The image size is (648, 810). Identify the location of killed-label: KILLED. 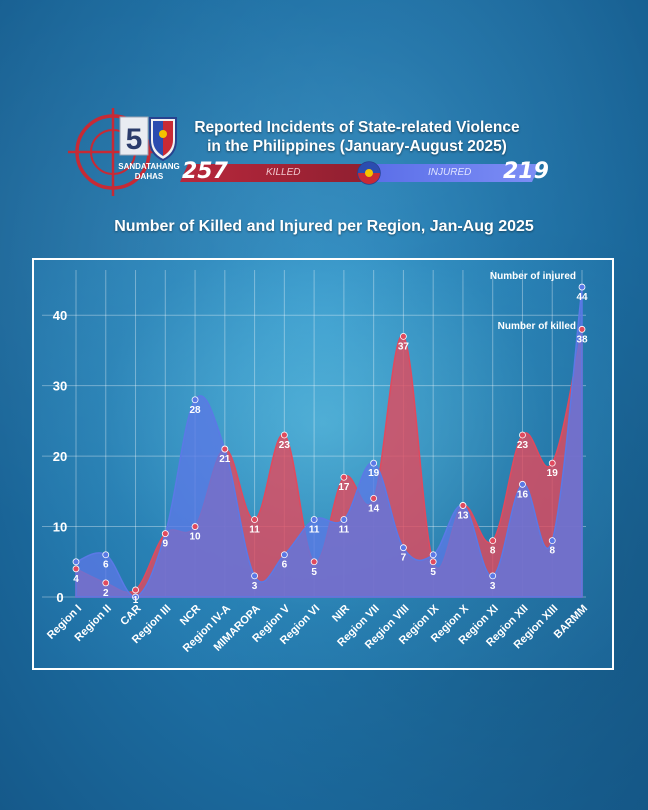
(283, 172).